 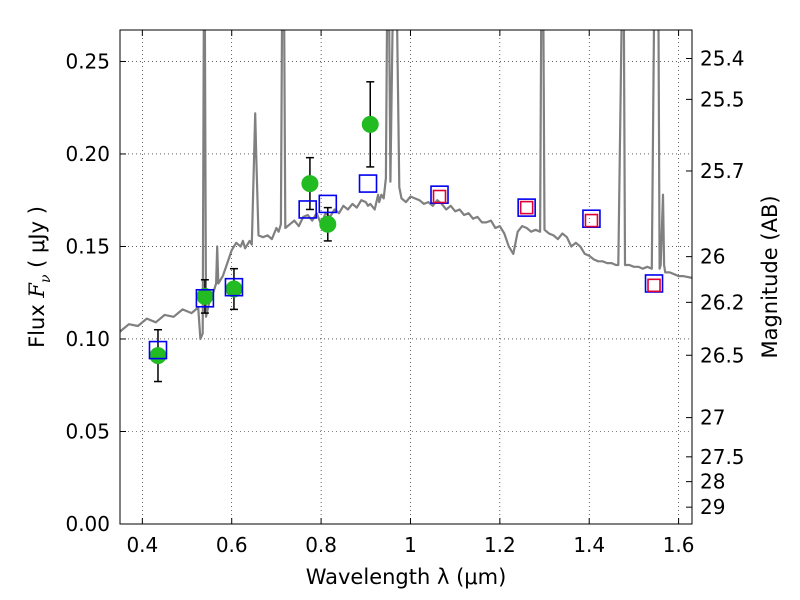 I want to click on y-tick-label: 0.20, so click(x=87, y=154).